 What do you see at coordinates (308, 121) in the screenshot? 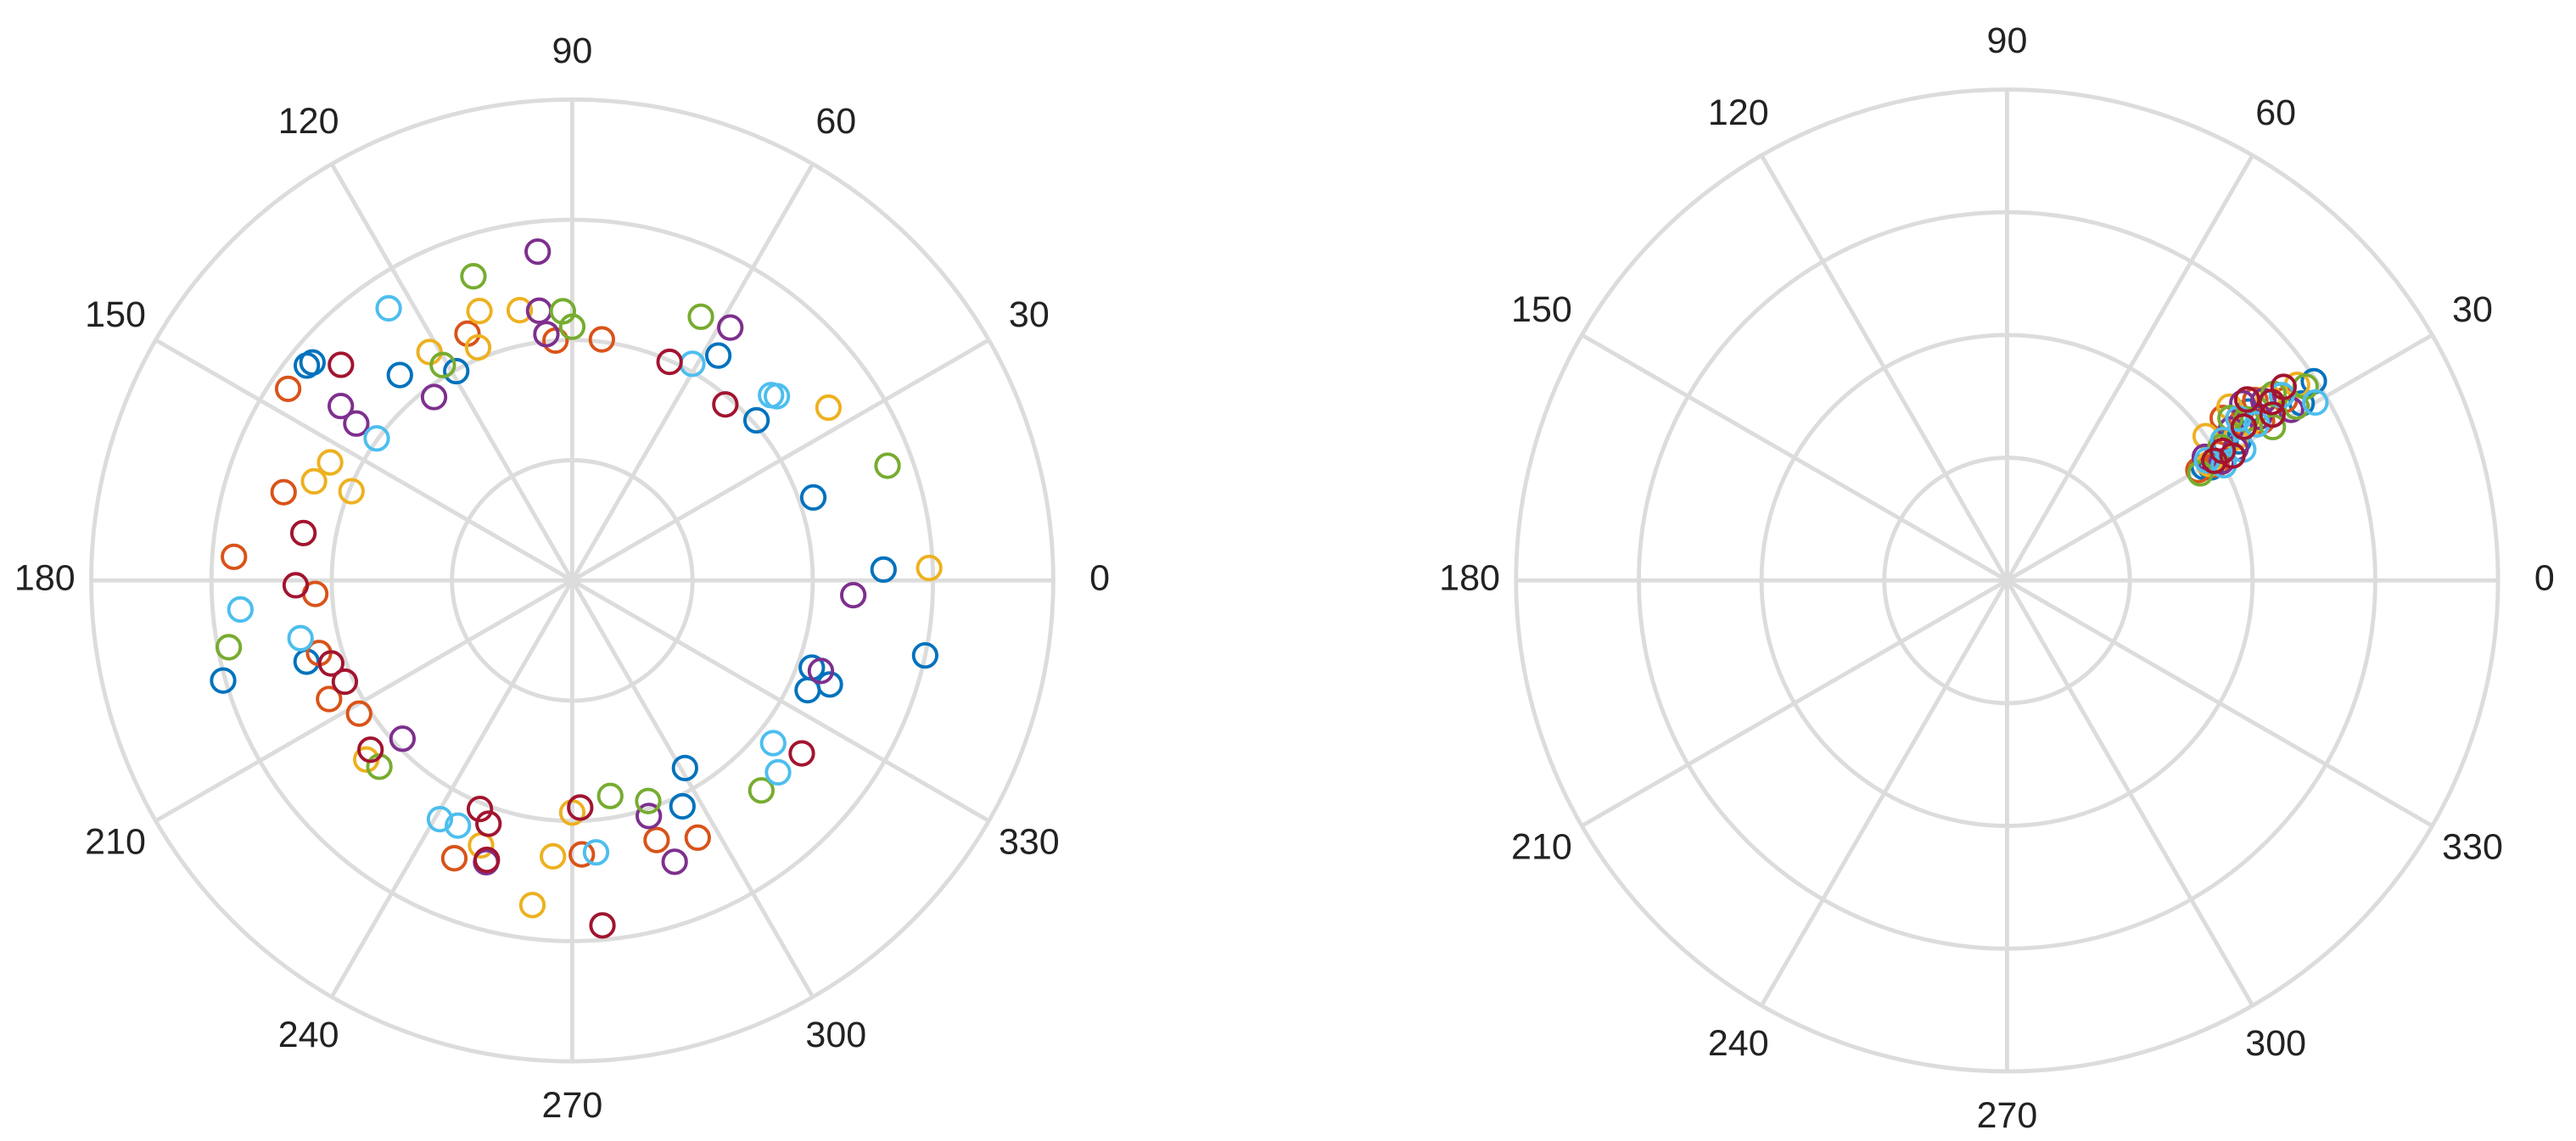
I see `theta-tick-label: 120` at bounding box center [308, 121].